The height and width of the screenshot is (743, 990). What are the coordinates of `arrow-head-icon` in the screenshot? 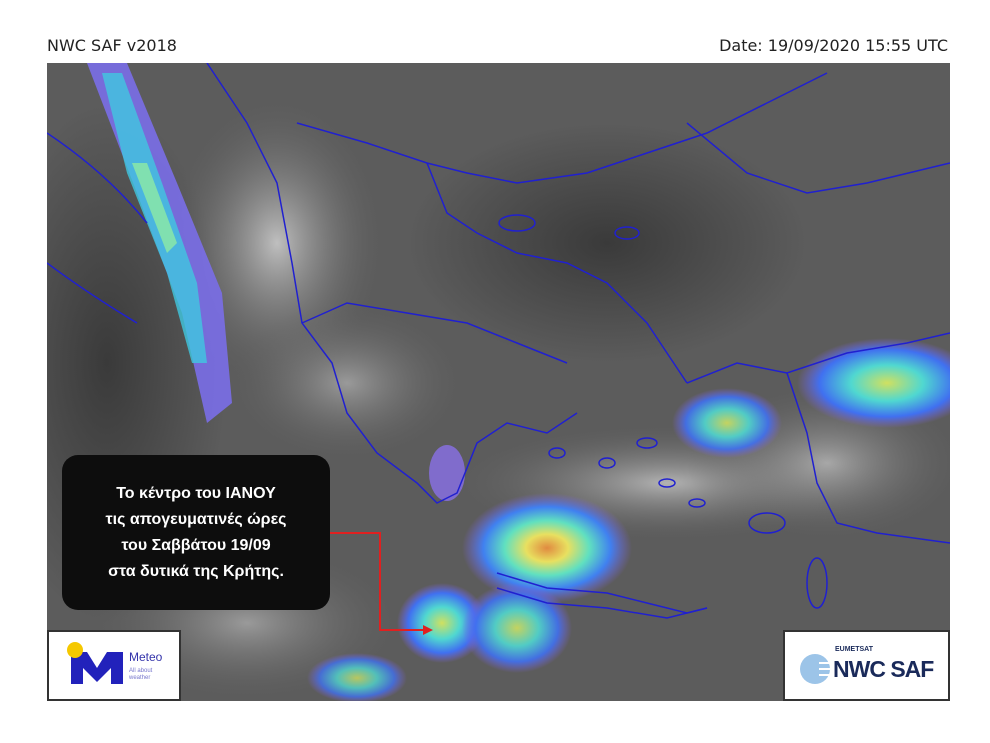 It's located at (428, 630).